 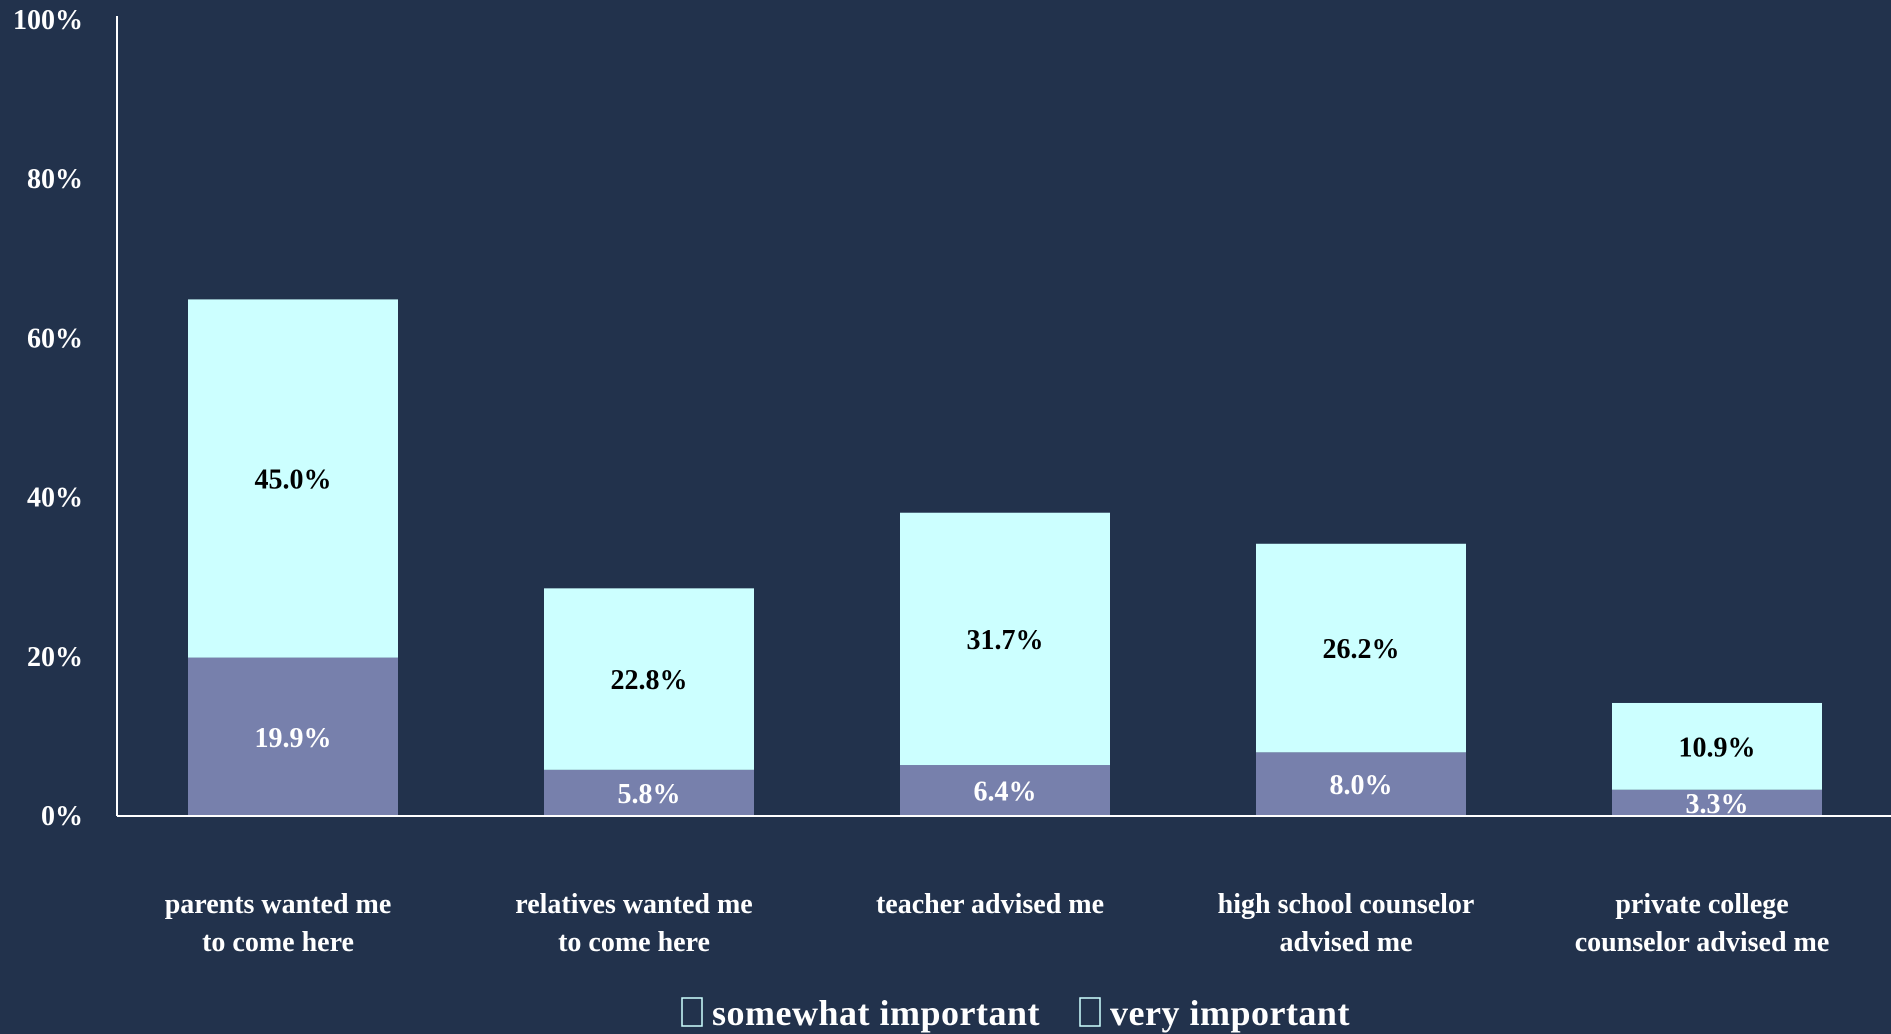 I want to click on x-tick-label: advised me, so click(x=1346, y=942).